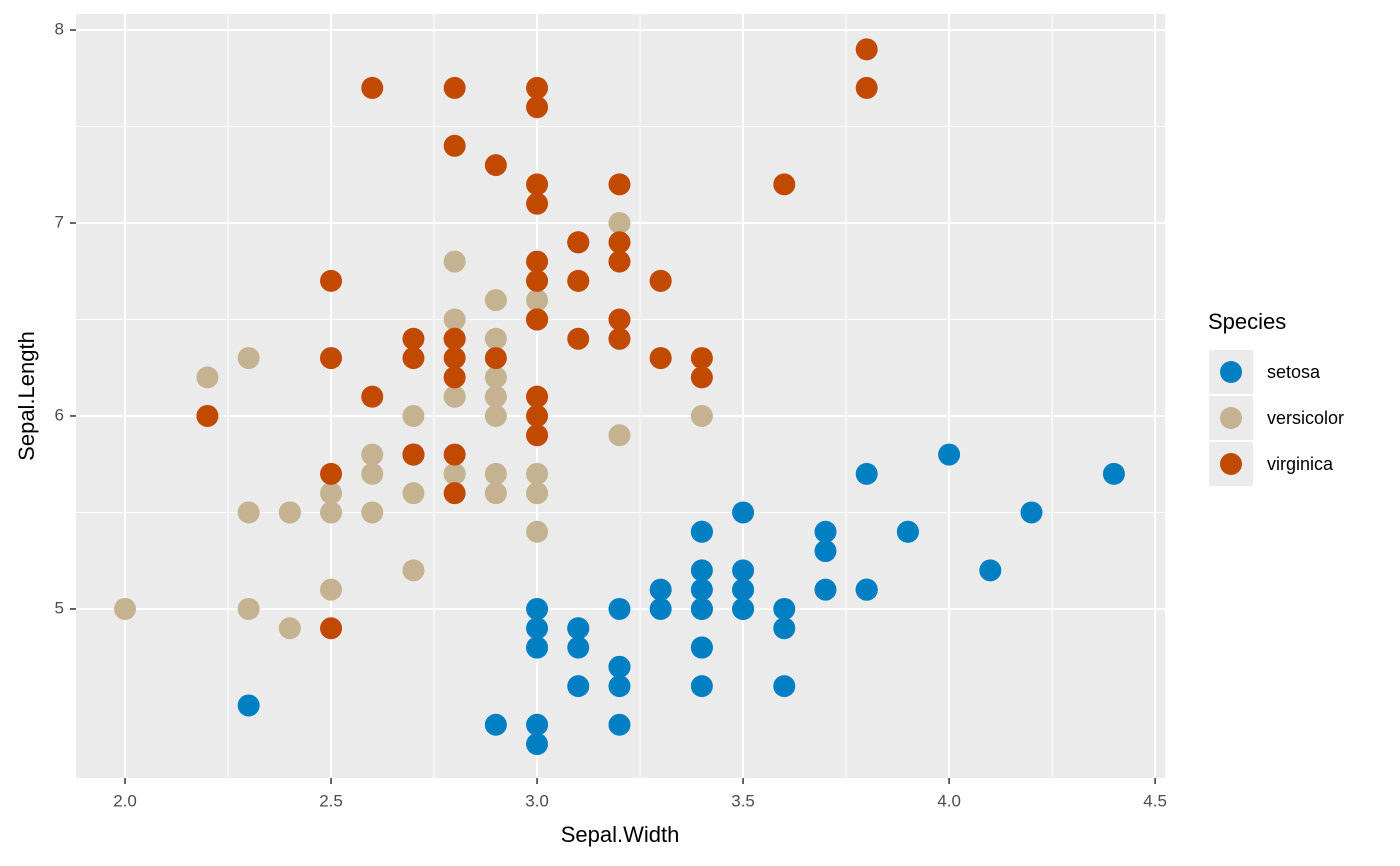  Describe the element at coordinates (1231, 418) in the screenshot. I see `legend-swatch` at that location.